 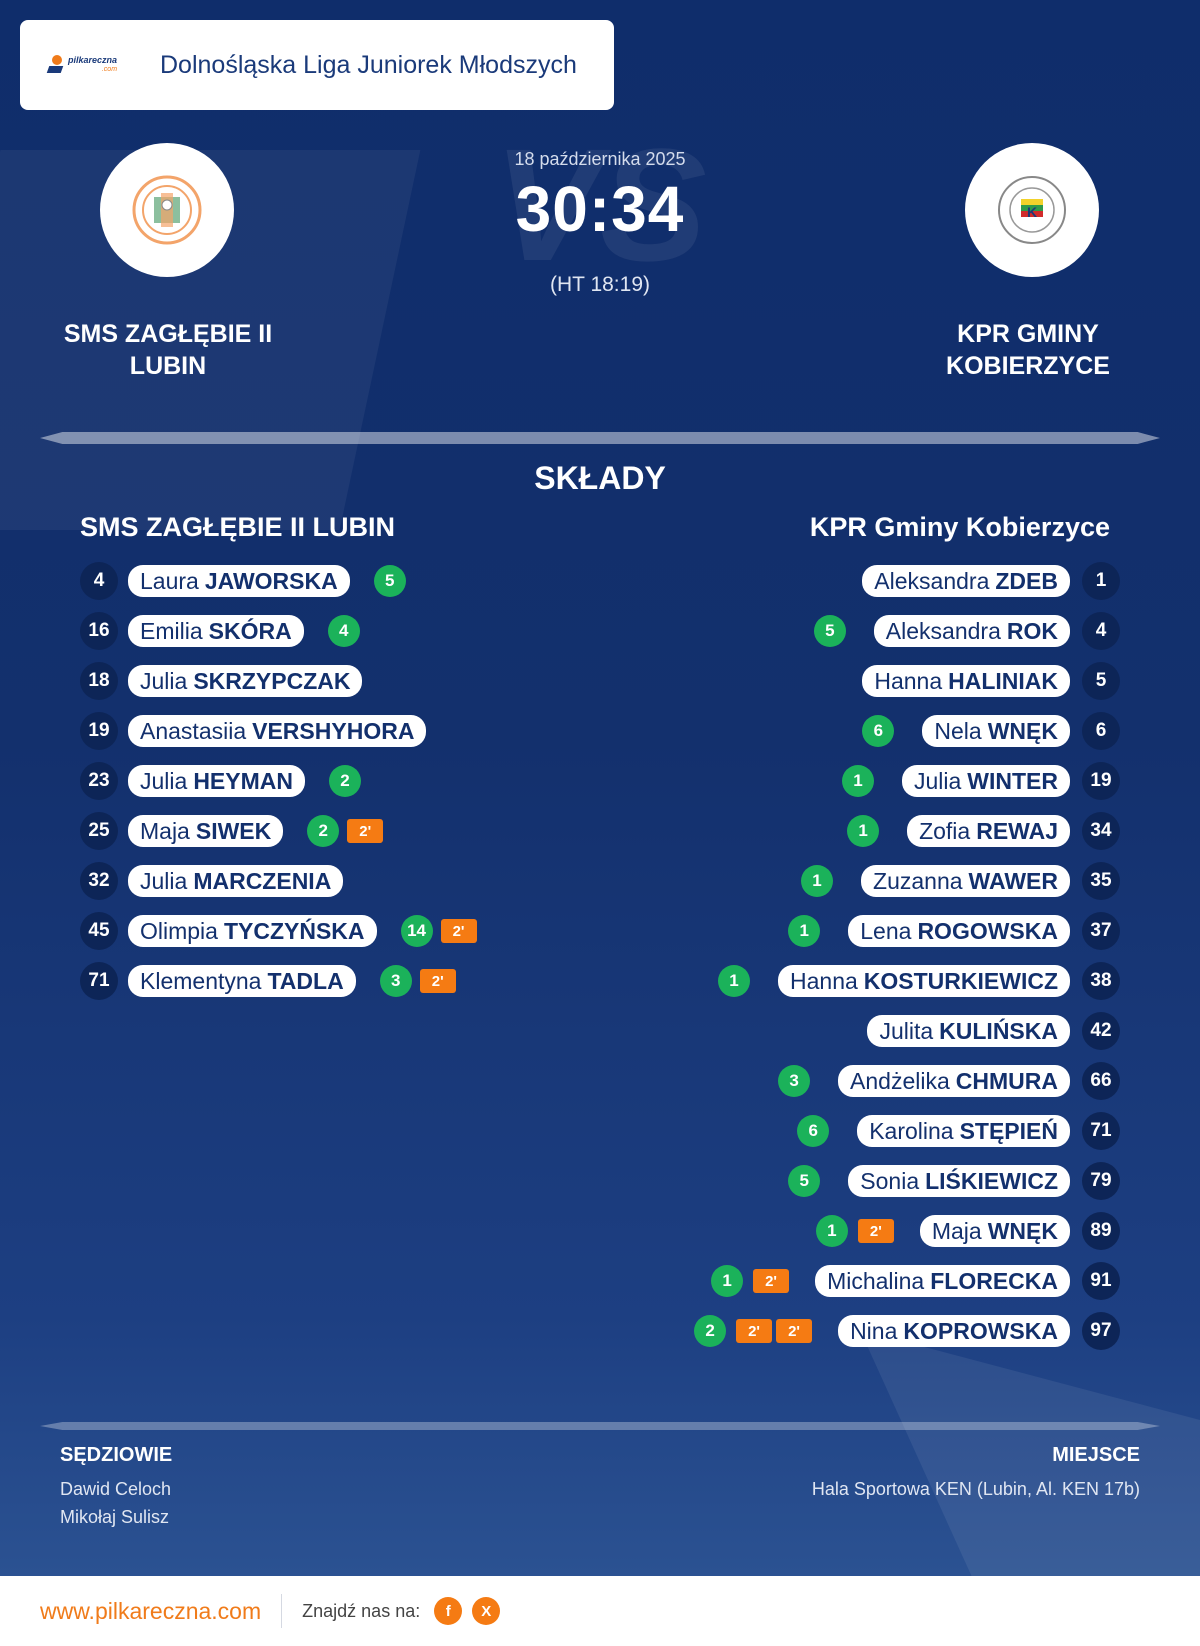 What do you see at coordinates (1026, 580) in the screenshot?
I see `player-last-name: ZDEB` at bounding box center [1026, 580].